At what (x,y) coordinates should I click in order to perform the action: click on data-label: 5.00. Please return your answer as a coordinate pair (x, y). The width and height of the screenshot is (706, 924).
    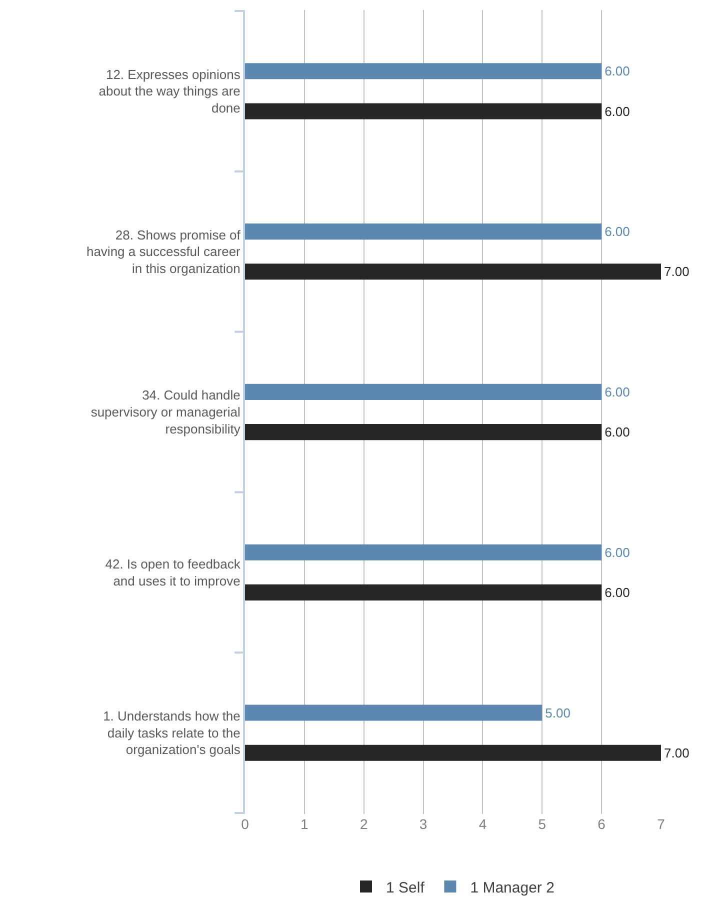
    Looking at the image, I should click on (557, 712).